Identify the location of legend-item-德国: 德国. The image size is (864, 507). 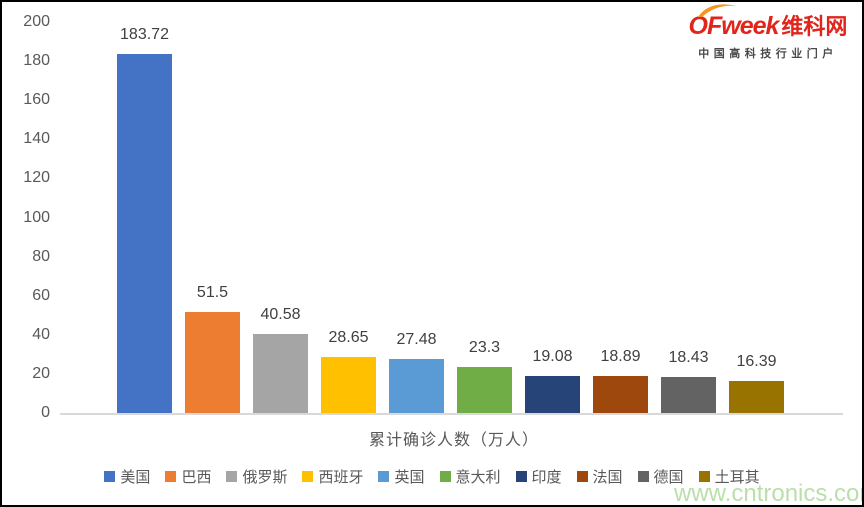
(660, 476).